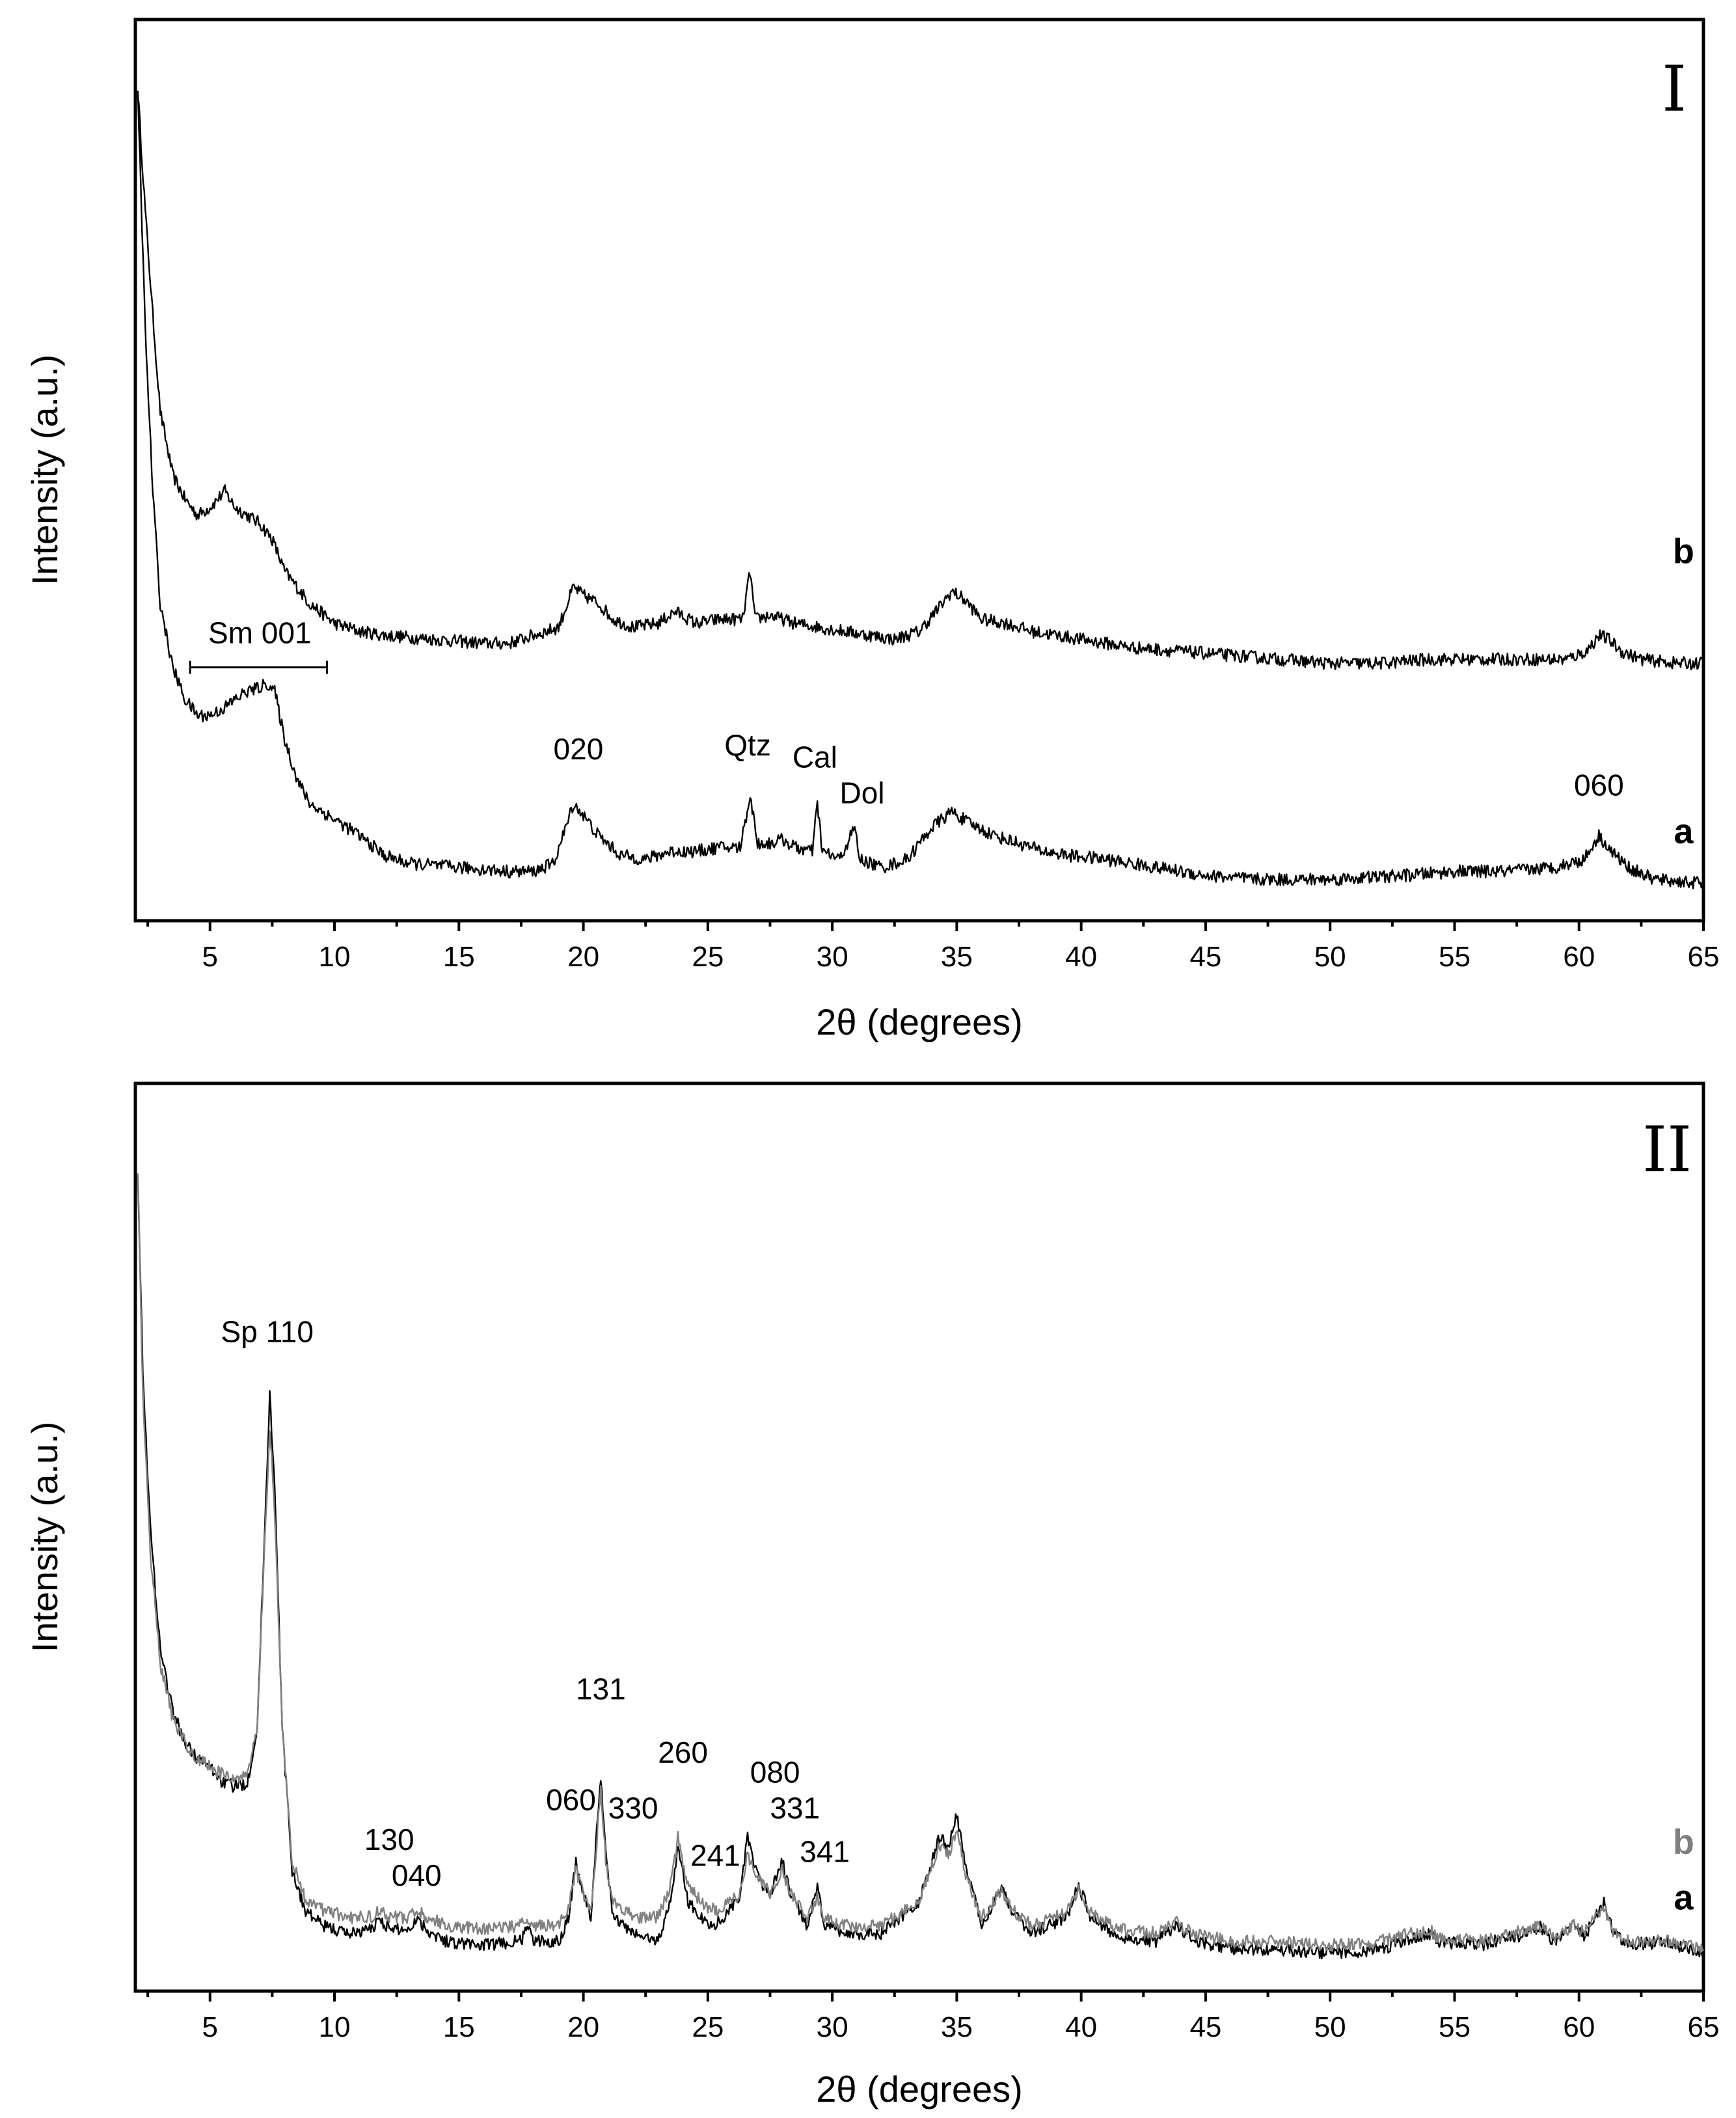 The image size is (1736, 2118). Describe the element at coordinates (259, 667) in the screenshot. I see `sm001-range-bracket` at that location.